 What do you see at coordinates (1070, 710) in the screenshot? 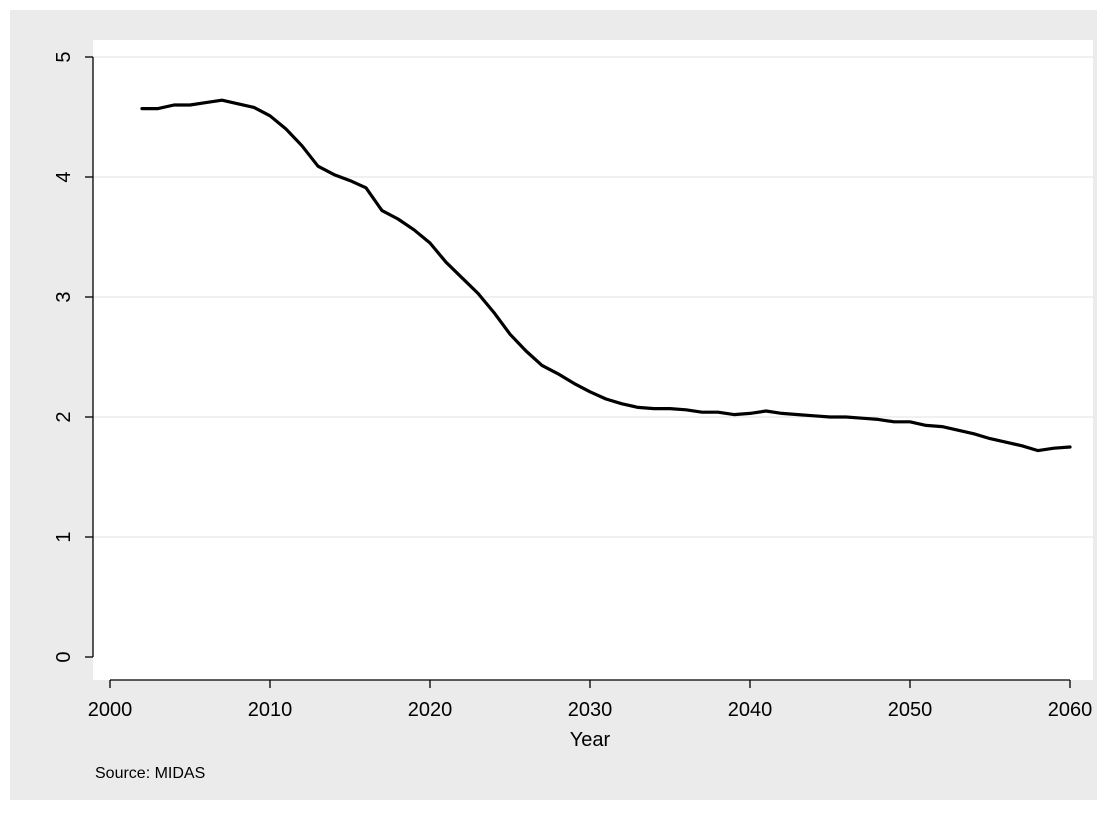
I see `x-tick-label: 2060` at bounding box center [1070, 710].